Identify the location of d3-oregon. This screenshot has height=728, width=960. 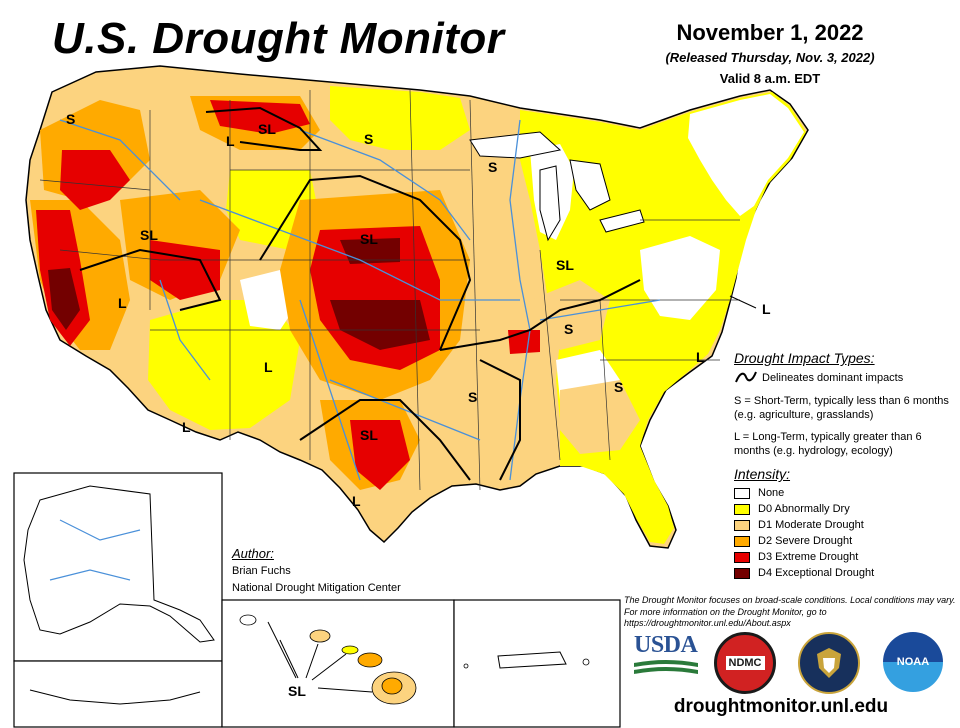
(95, 180).